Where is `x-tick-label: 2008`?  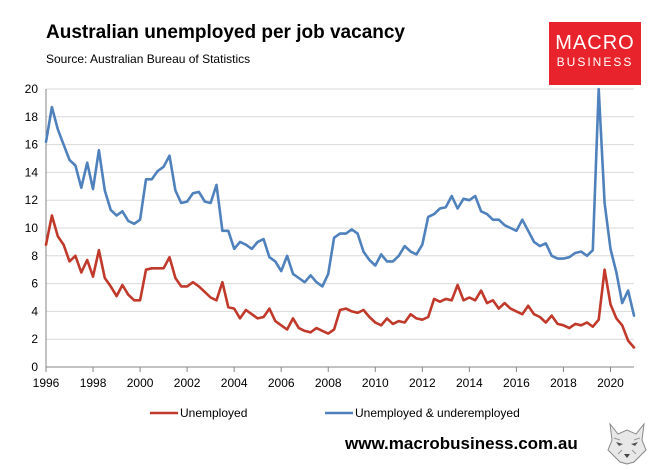 x-tick-label: 2008 is located at coordinates (328, 383).